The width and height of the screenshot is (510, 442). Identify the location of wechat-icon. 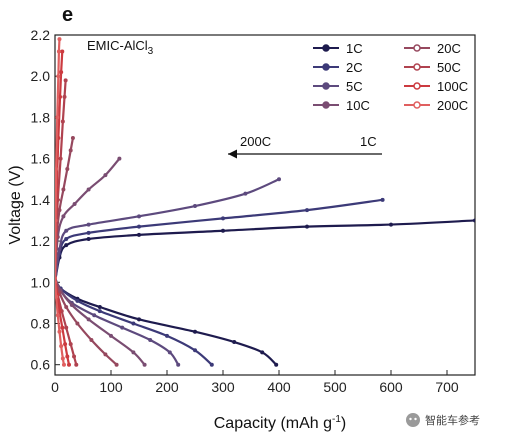
(413, 420).